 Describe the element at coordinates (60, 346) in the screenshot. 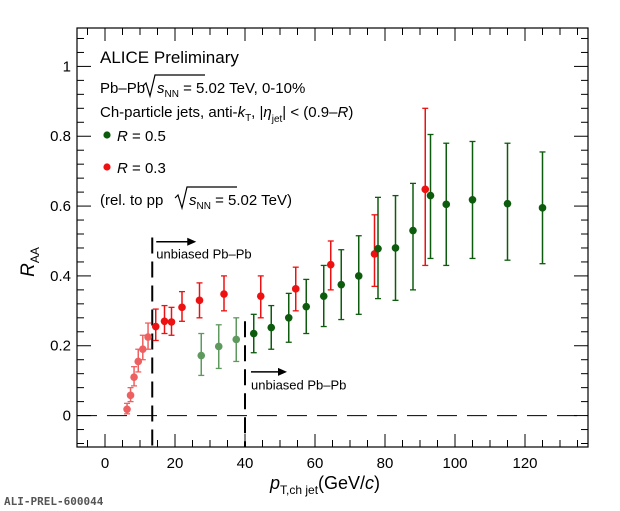

I see `y-tick-label: 0.2` at that location.